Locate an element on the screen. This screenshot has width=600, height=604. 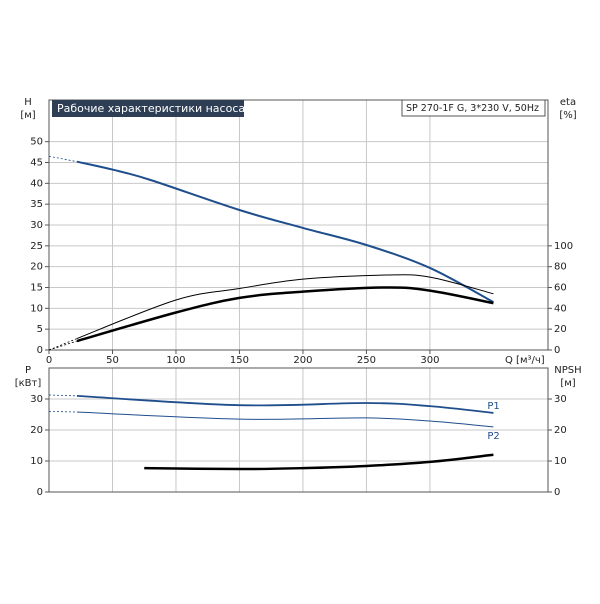
y-tick-label: 50 is located at coordinates (36, 142).